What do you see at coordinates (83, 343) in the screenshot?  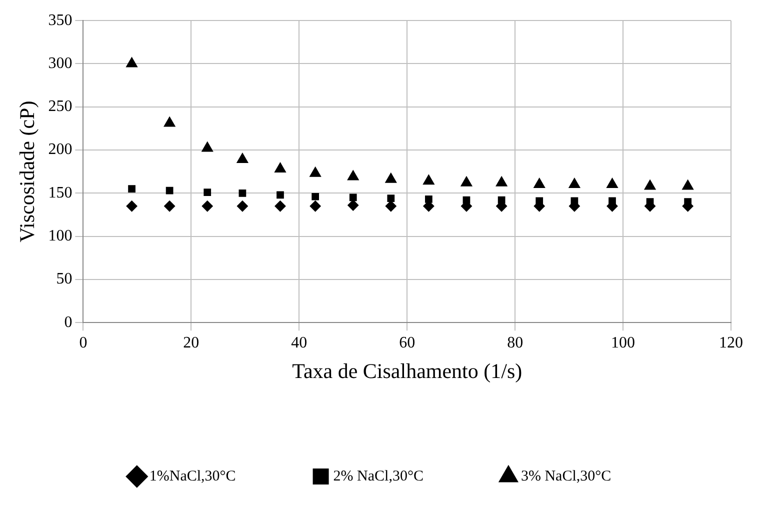 I see `x-tick-label: 0` at bounding box center [83, 343].